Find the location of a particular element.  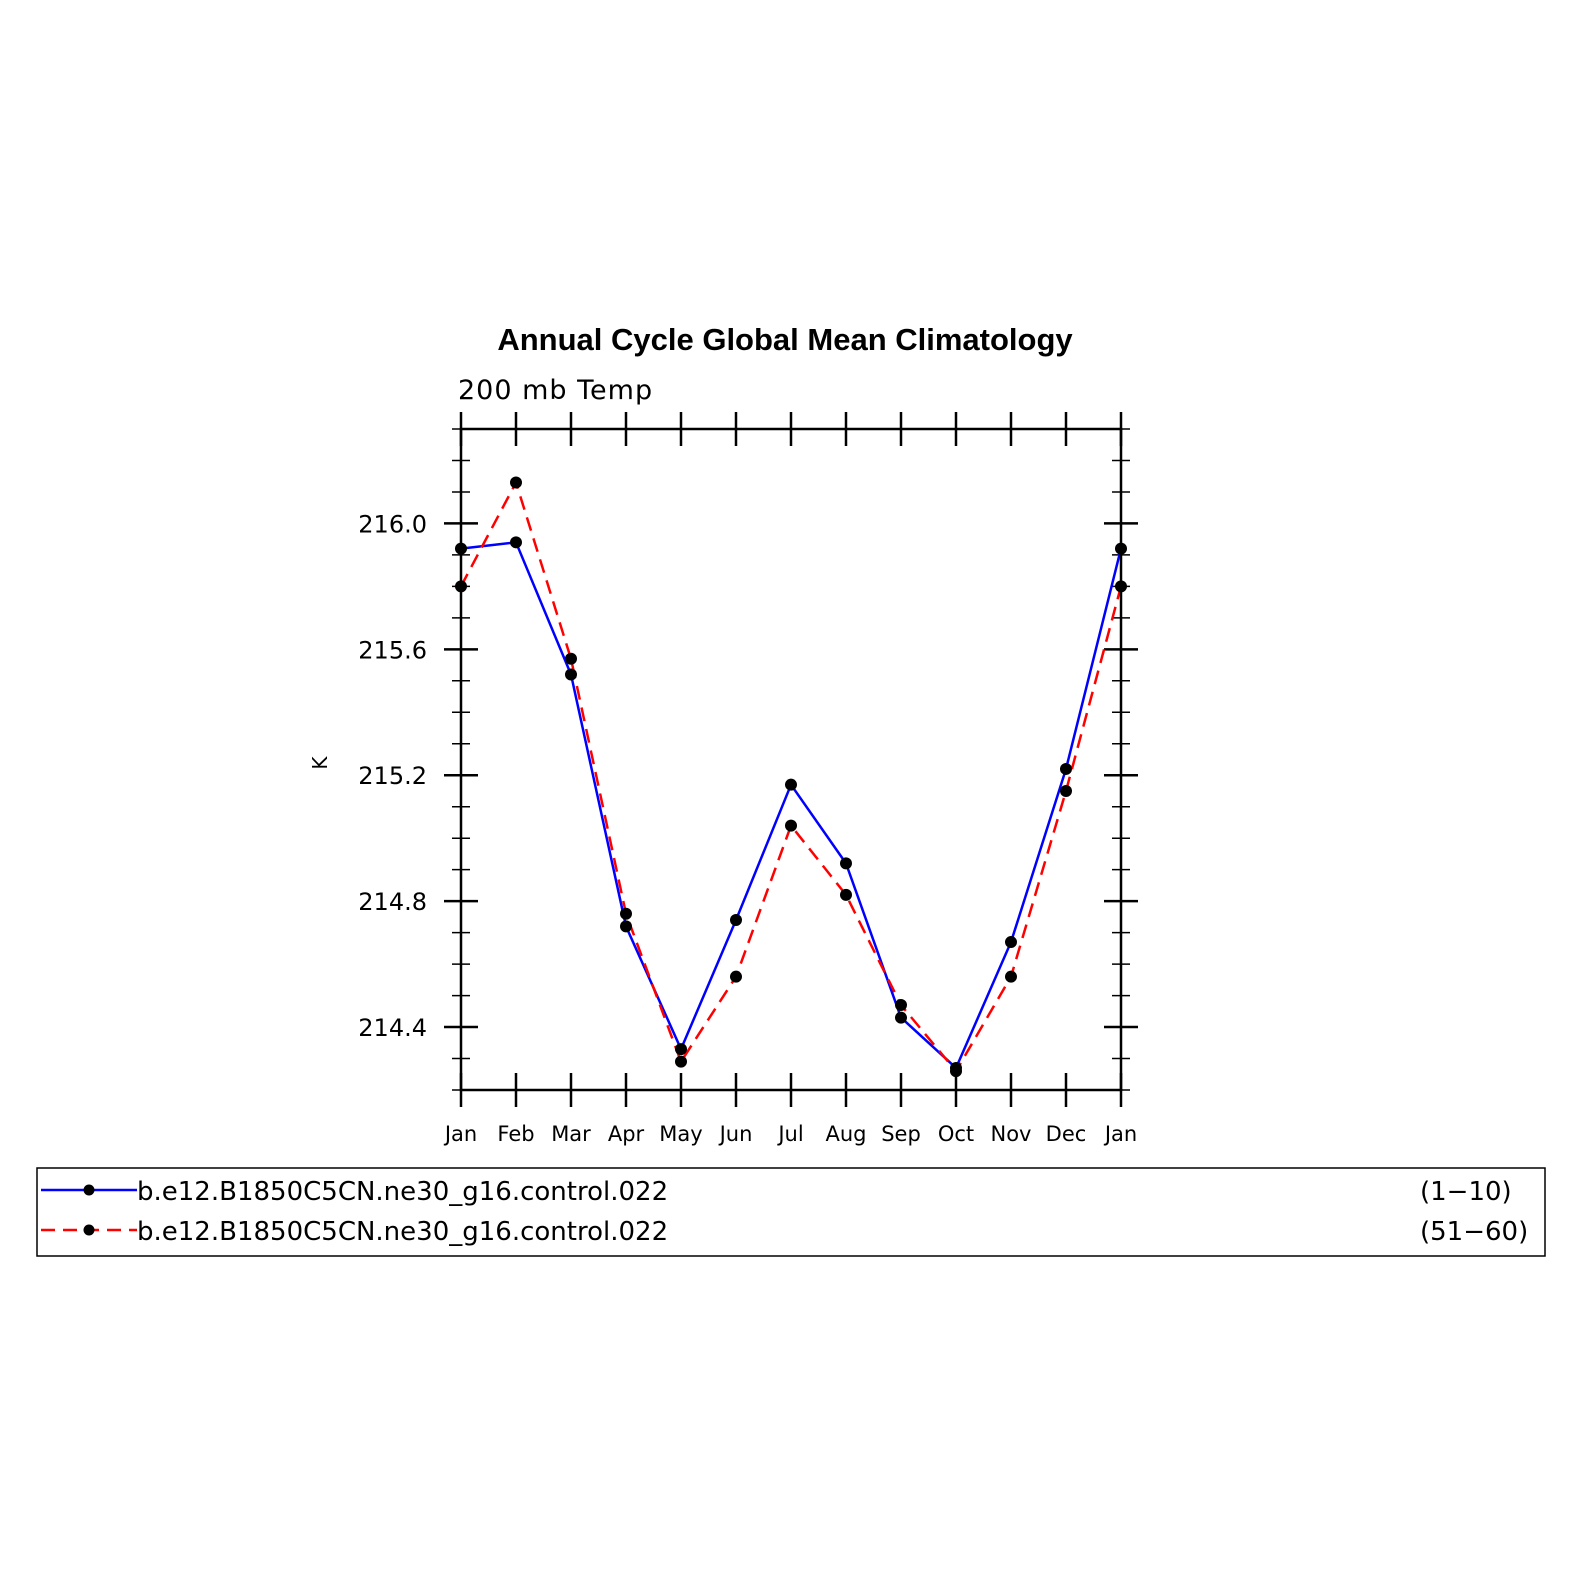

y-tick-label: 215.2 is located at coordinates (392, 776).